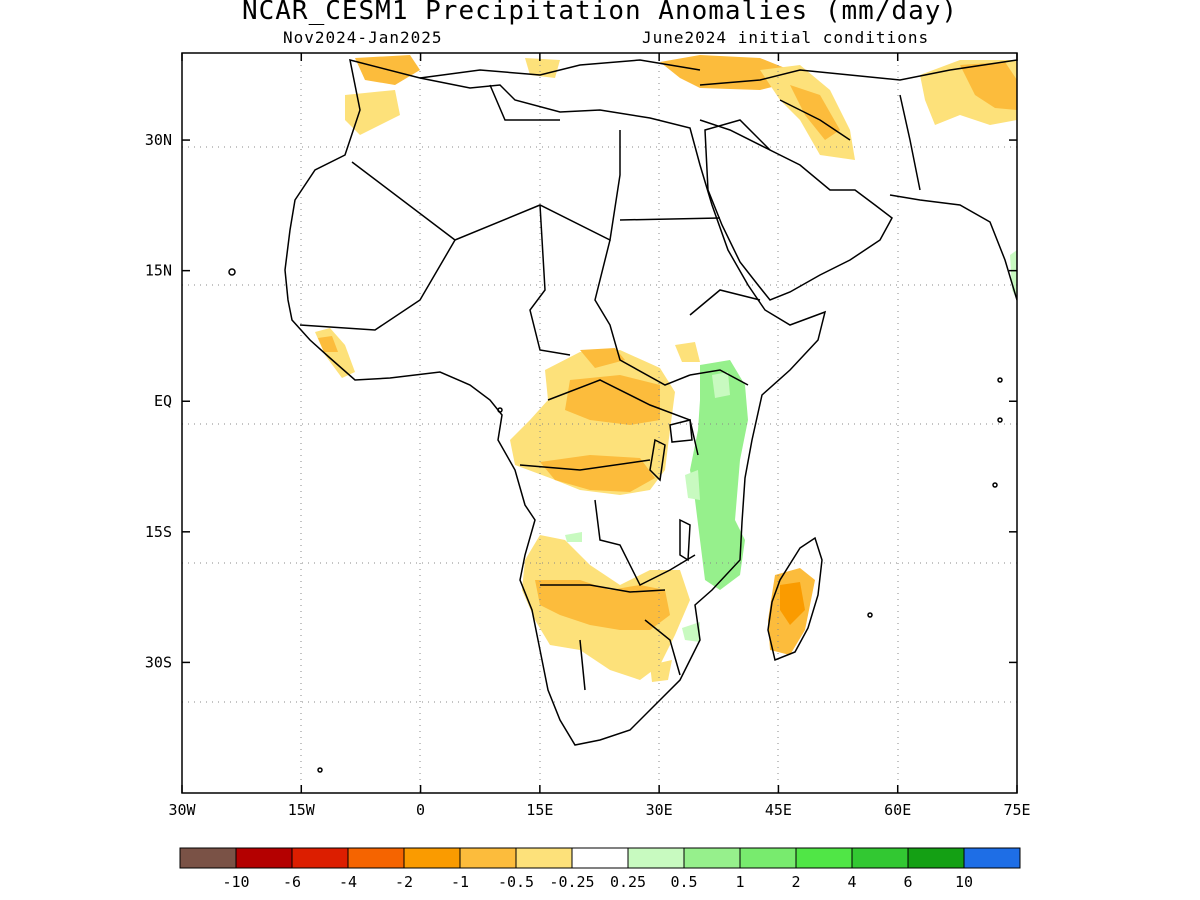  What do you see at coordinates (404, 882) in the screenshot?
I see `colorbar-label: -2` at bounding box center [404, 882].